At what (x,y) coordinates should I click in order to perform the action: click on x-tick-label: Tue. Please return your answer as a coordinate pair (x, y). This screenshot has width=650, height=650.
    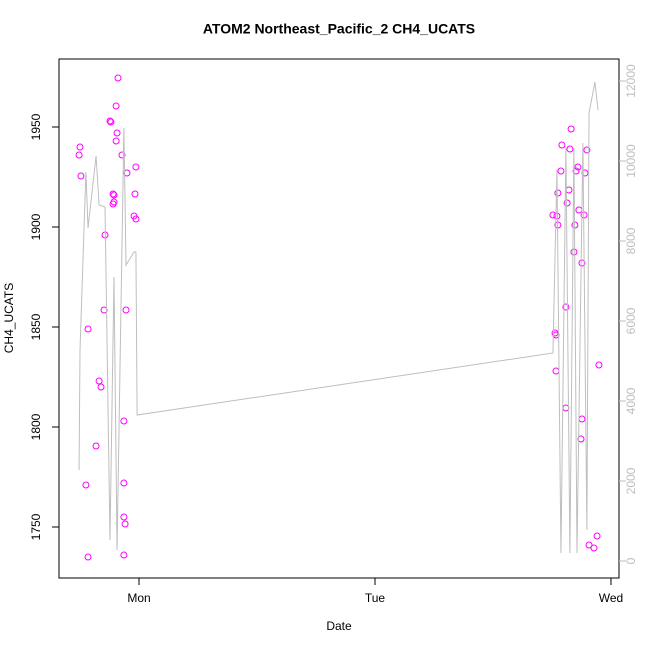
    Looking at the image, I should click on (375, 598).